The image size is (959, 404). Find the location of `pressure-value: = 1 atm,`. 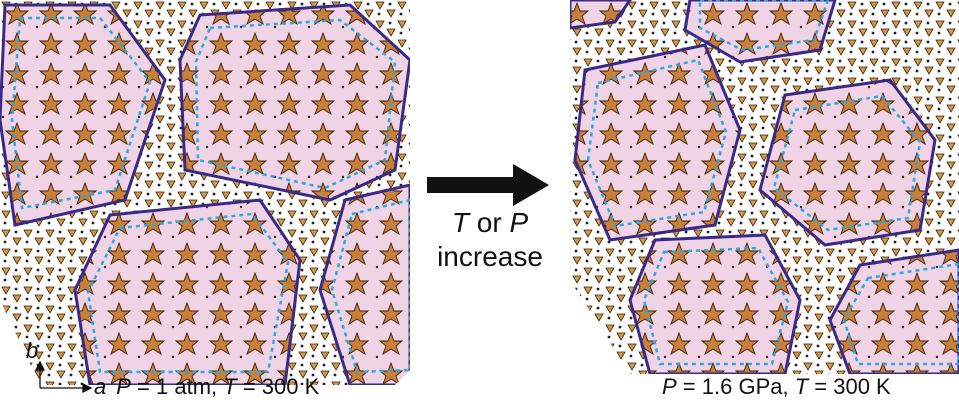

pressure-value: = 1 atm, is located at coordinates (177, 386).